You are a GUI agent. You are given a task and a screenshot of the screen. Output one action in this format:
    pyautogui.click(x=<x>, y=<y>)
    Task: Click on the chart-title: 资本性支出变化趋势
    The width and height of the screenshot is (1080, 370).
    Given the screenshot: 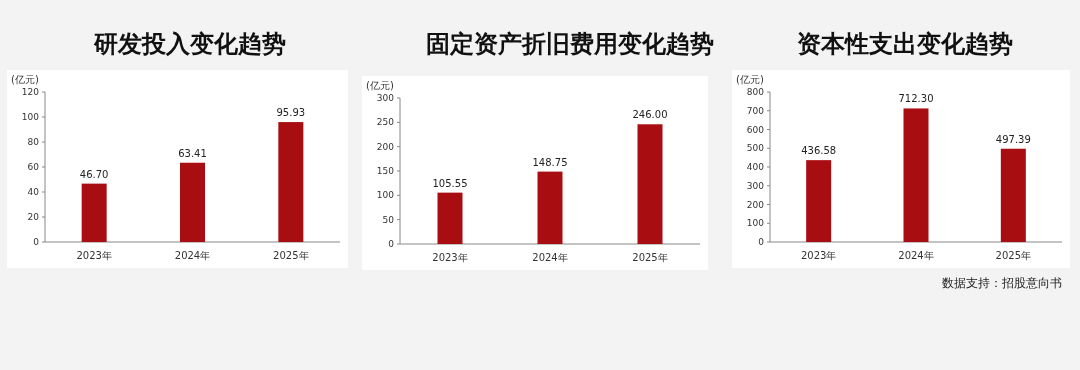 What is the action you would take?
    pyautogui.click(x=905, y=44)
    